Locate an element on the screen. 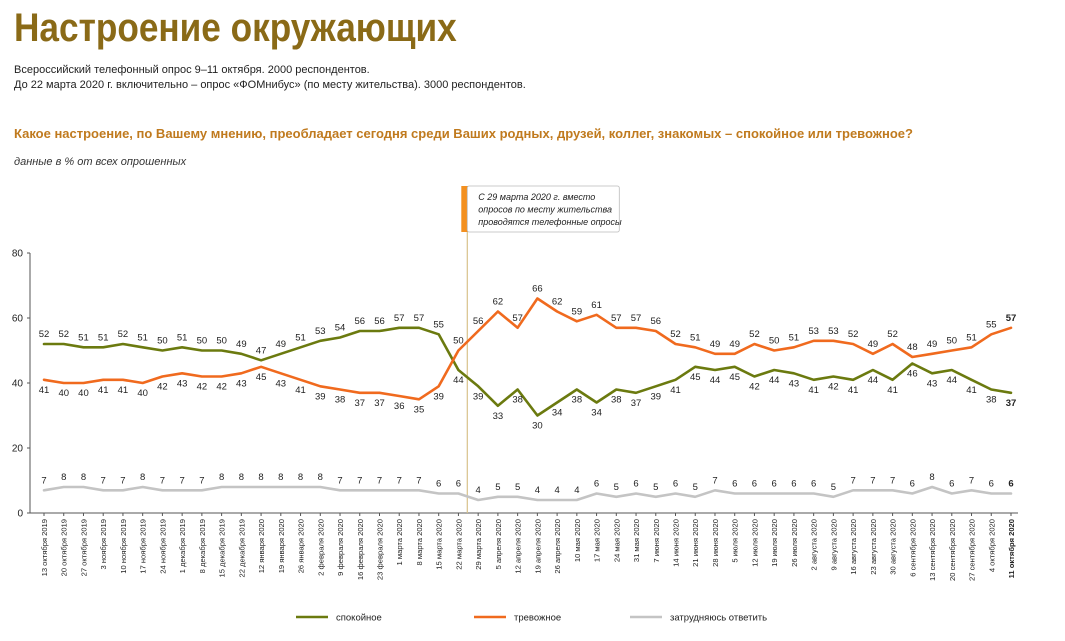 The width and height of the screenshot is (1065, 641). data-label-anxious: 45 is located at coordinates (261, 377).